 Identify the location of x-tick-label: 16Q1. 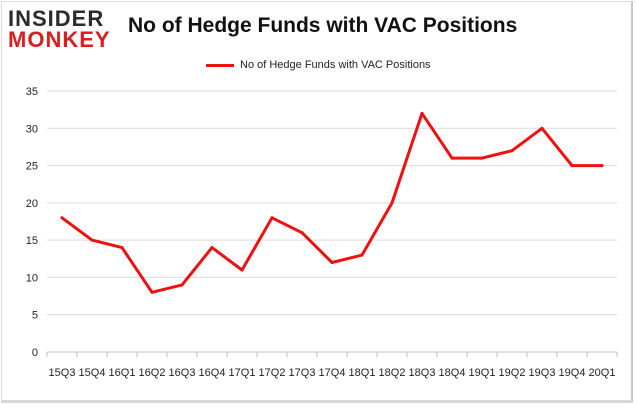
(122, 373).